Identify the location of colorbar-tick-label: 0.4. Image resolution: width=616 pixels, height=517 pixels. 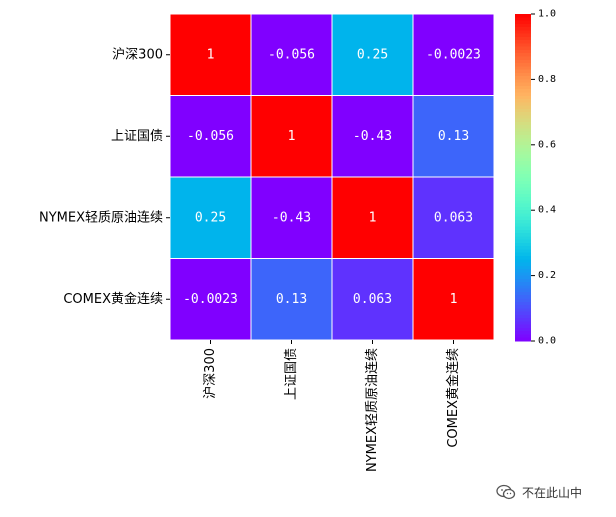
(547, 210).